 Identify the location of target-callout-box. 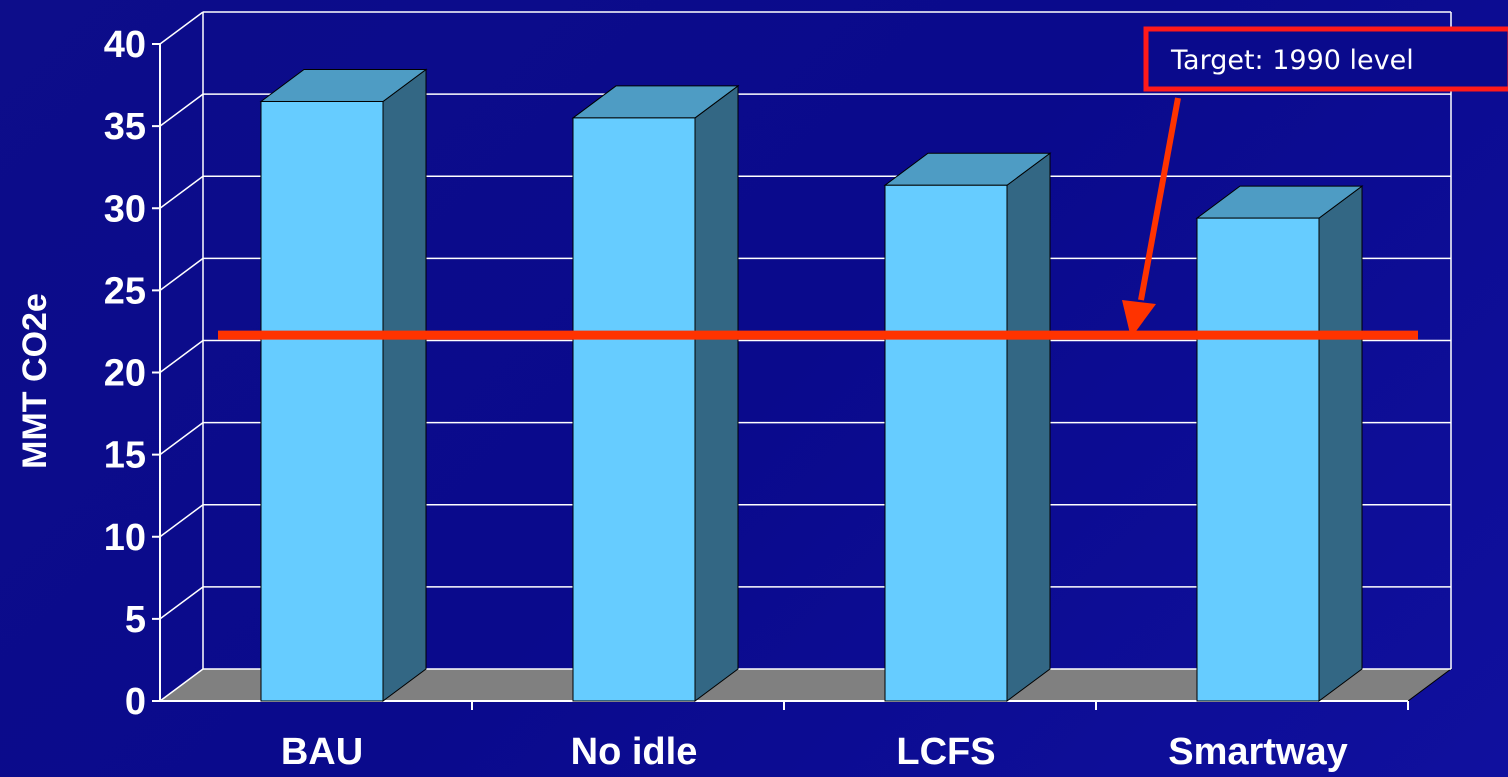
(1325, 59).